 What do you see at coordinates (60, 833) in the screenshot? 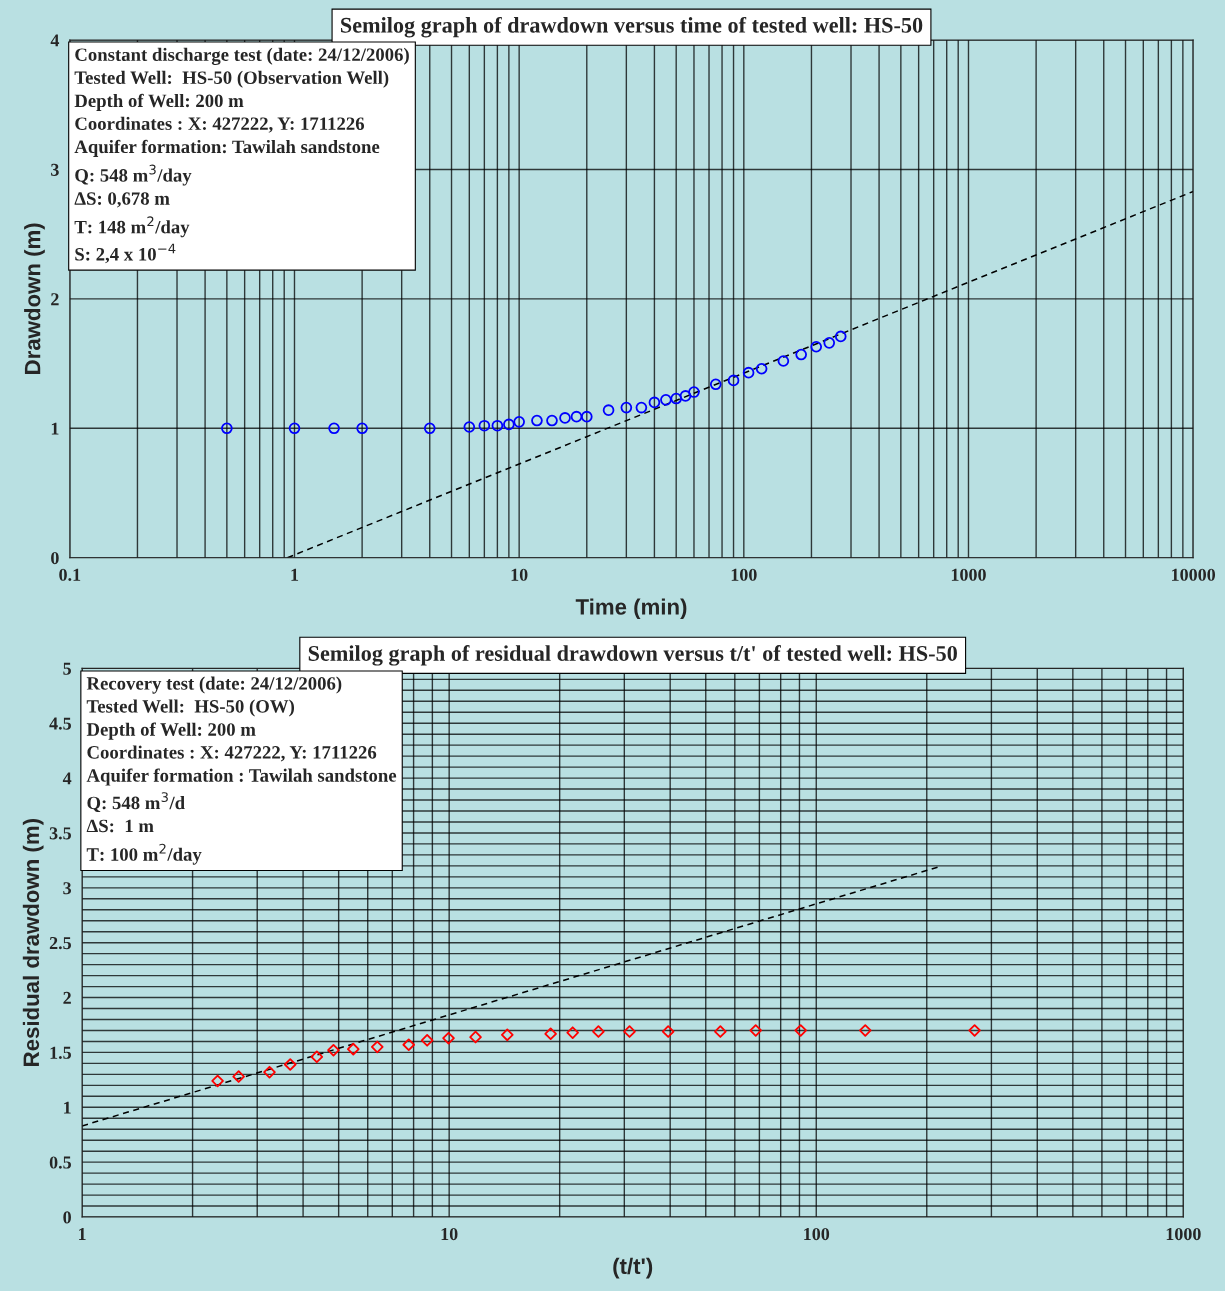
I see `y-tick-label: 3.5` at bounding box center [60, 833].